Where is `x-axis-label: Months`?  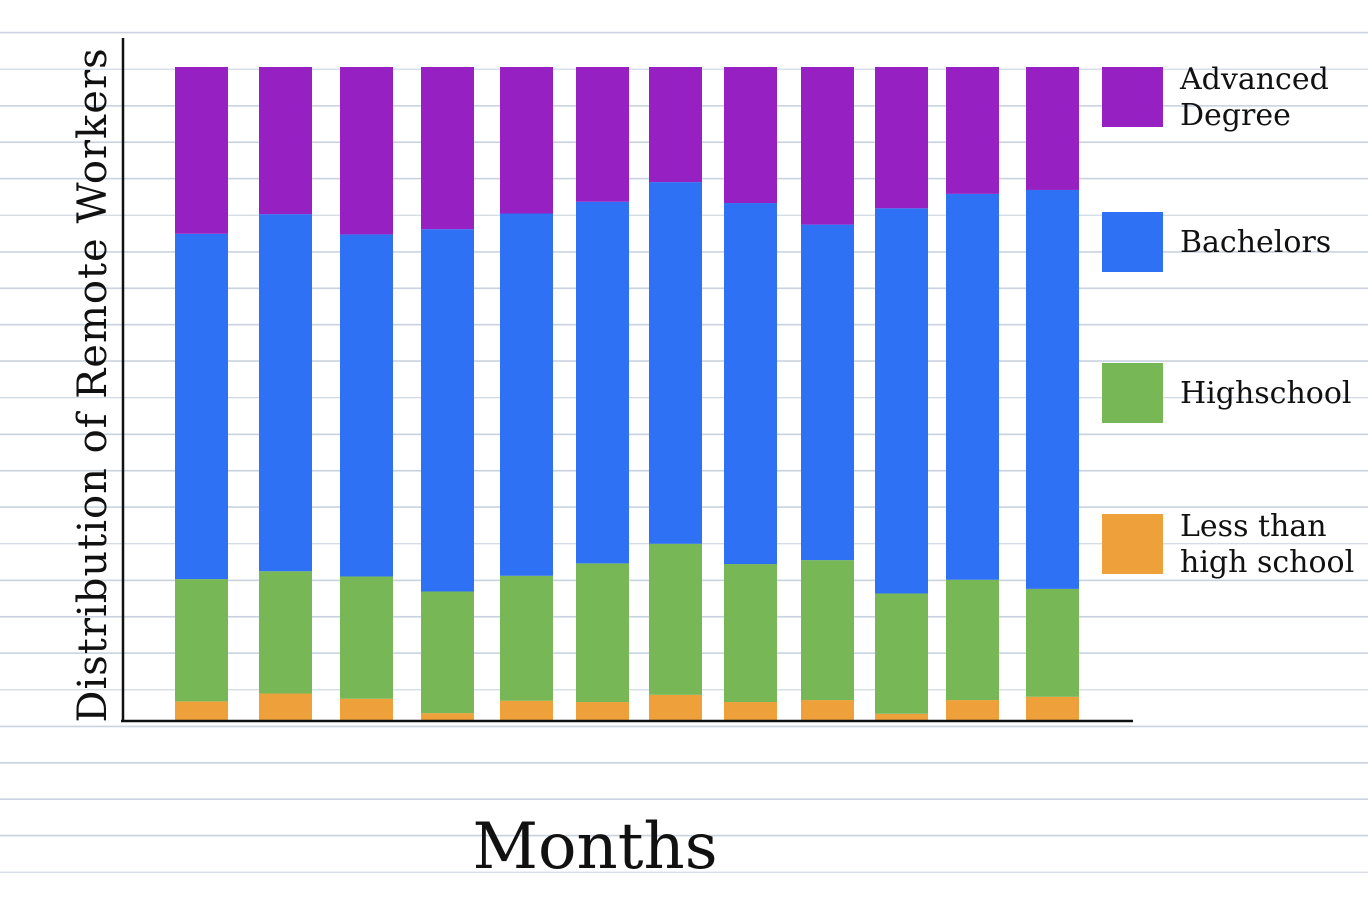 x-axis-label: Months is located at coordinates (594, 847).